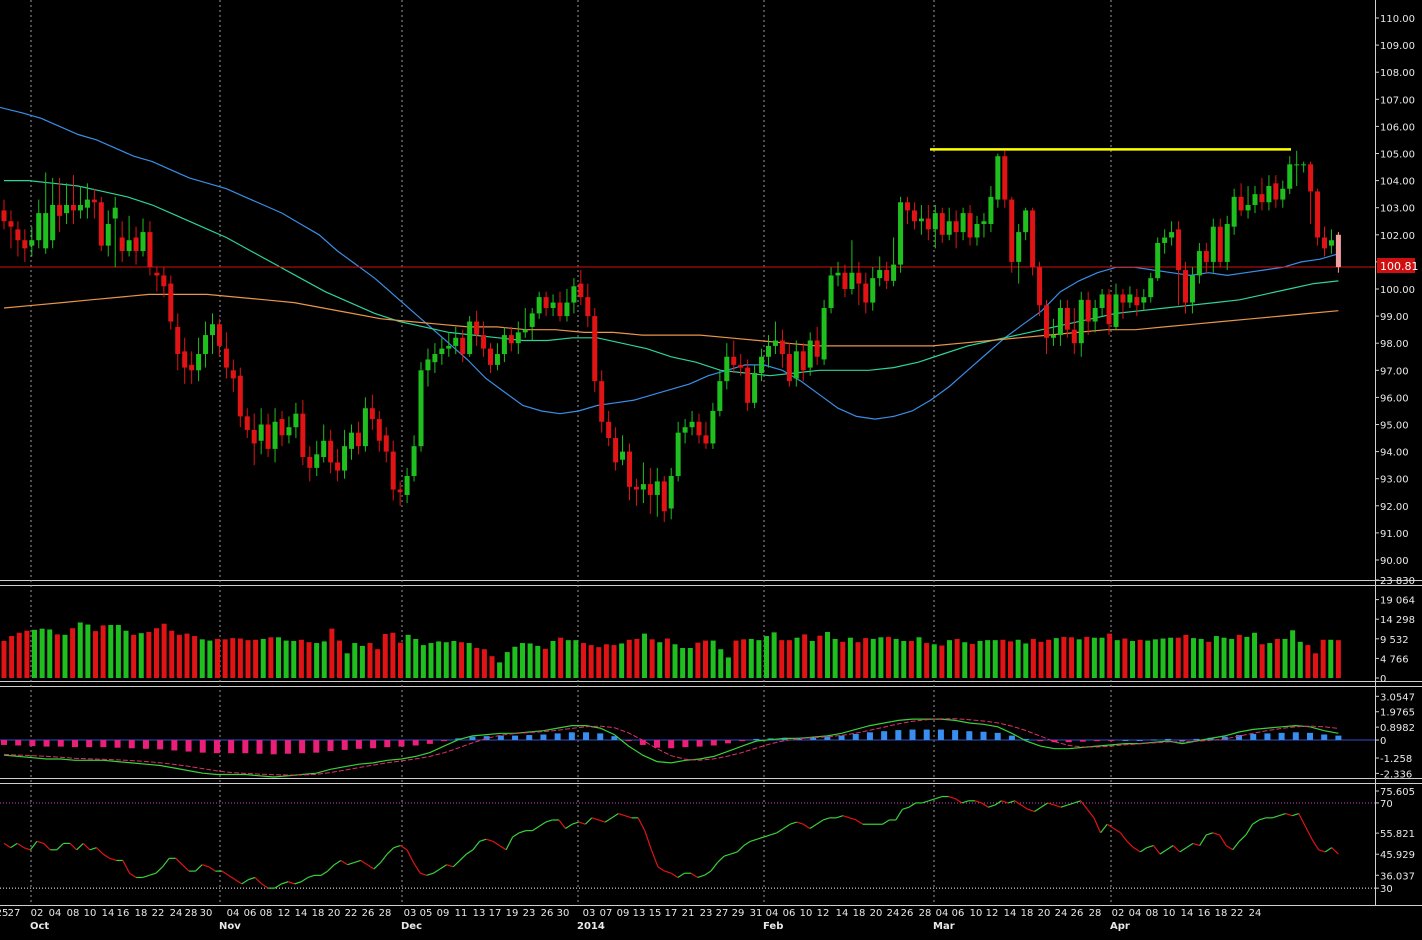 This screenshot has height=940, width=1422. Describe the element at coordinates (141, 913) in the screenshot. I see `date-tick-label: 18` at that location.